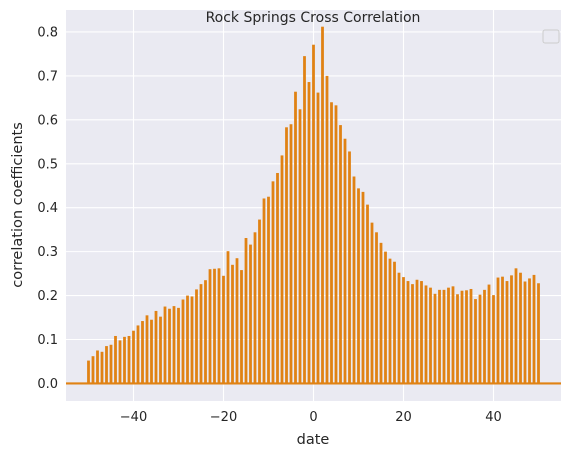 The width and height of the screenshot is (571, 457). Describe the element at coordinates (47, 120) in the screenshot. I see `y-tick-label: 0.6` at that location.